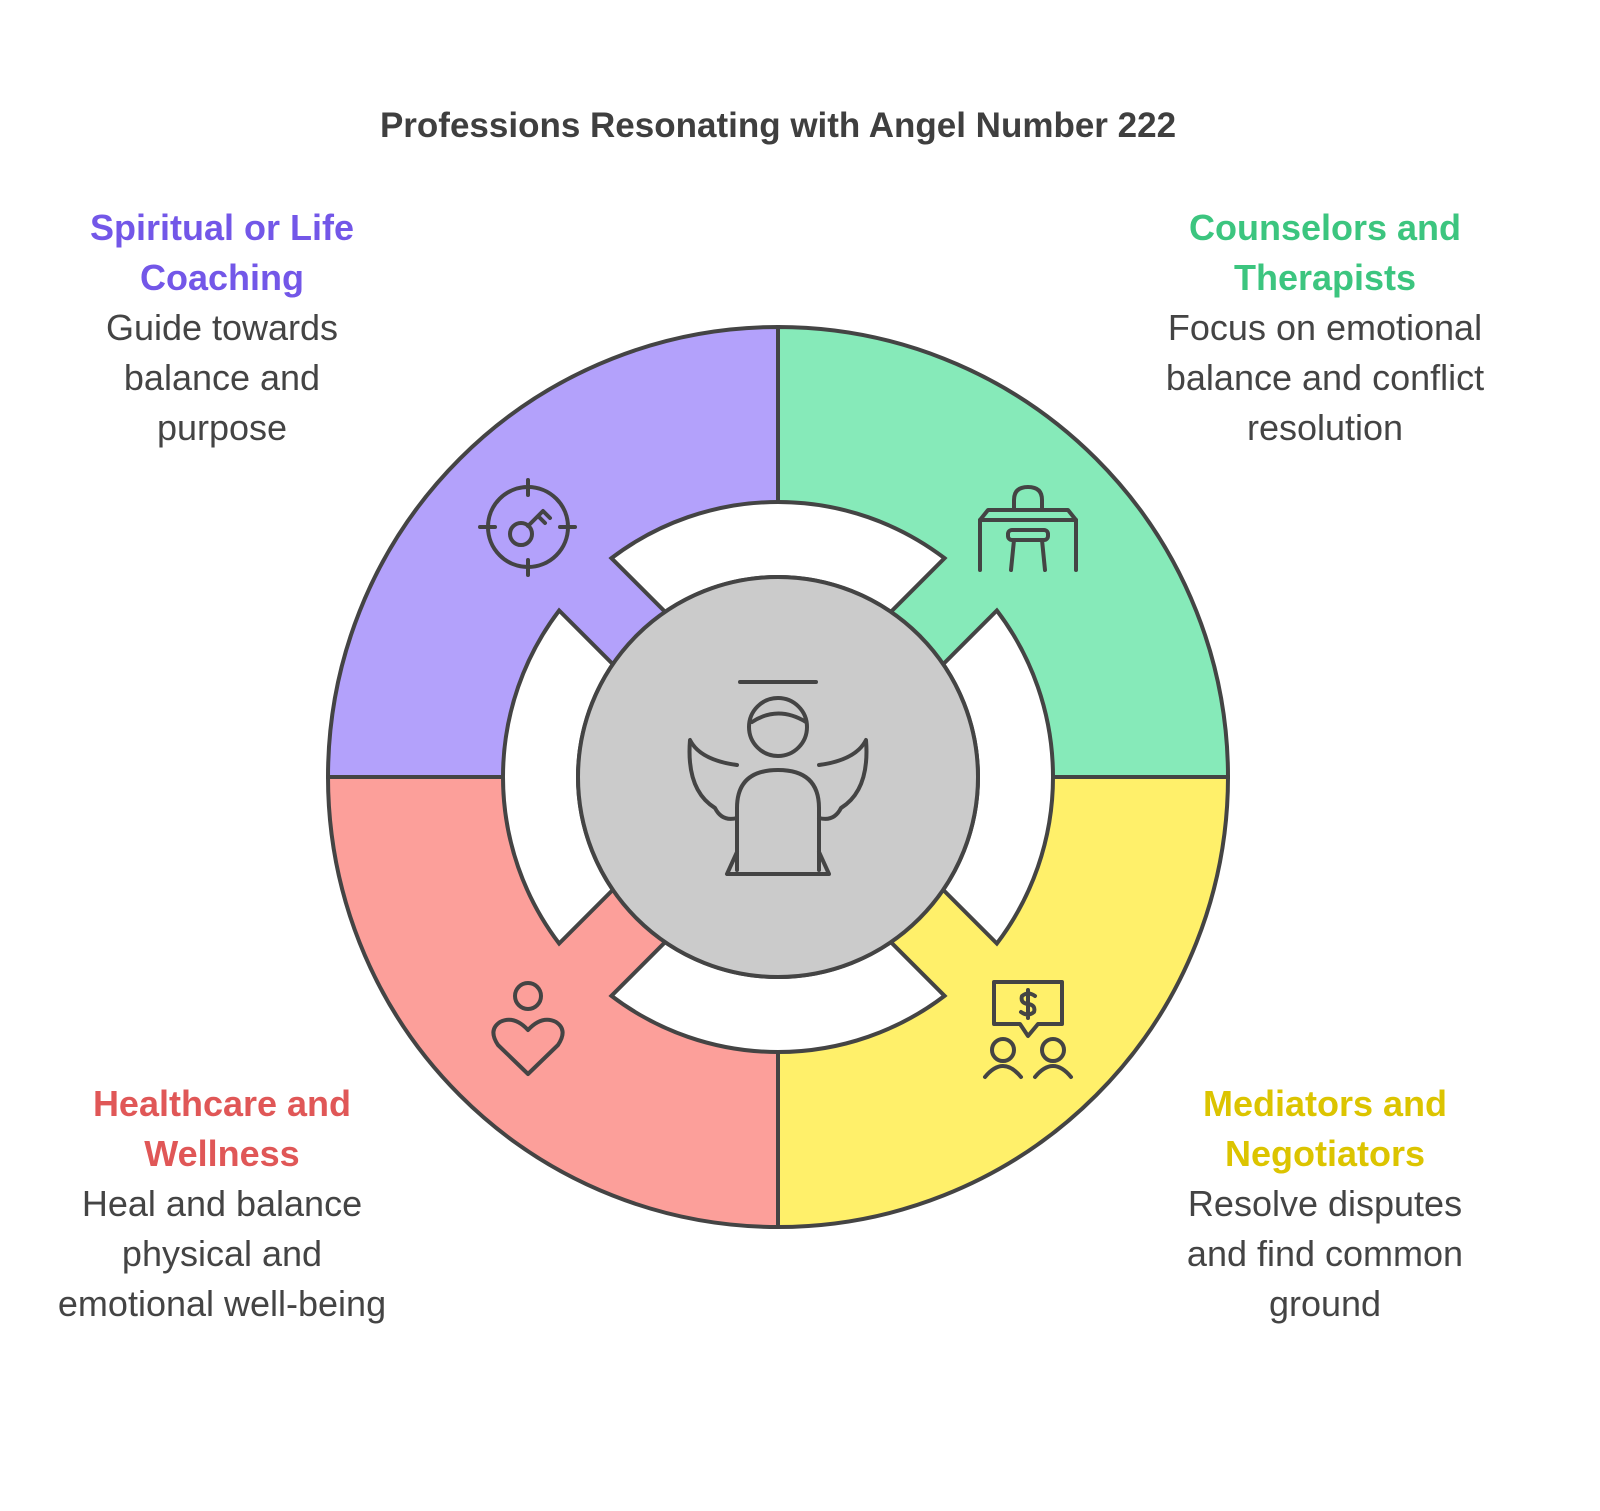 The image size is (1600, 1511). What do you see at coordinates (222, 1128) in the screenshot?
I see `section-title: Healthcare and Wellness` at bounding box center [222, 1128].